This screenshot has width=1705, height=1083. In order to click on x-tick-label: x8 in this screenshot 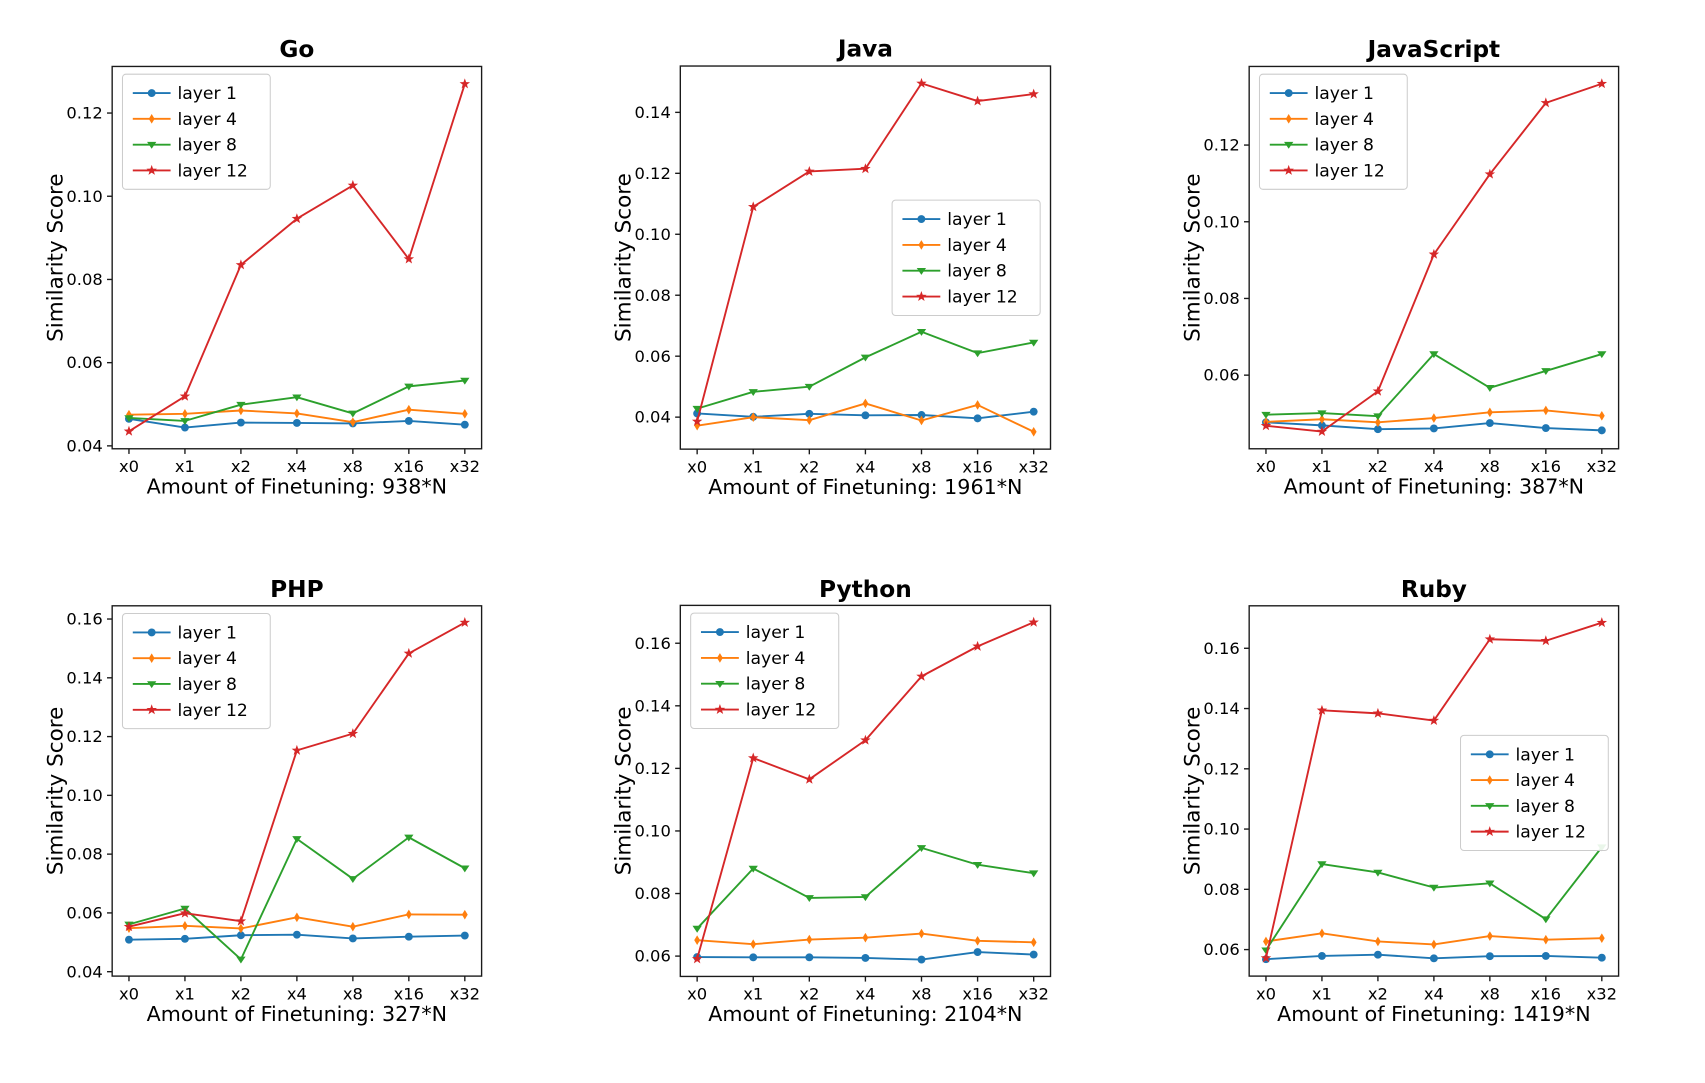, I will do `click(1490, 993)`.